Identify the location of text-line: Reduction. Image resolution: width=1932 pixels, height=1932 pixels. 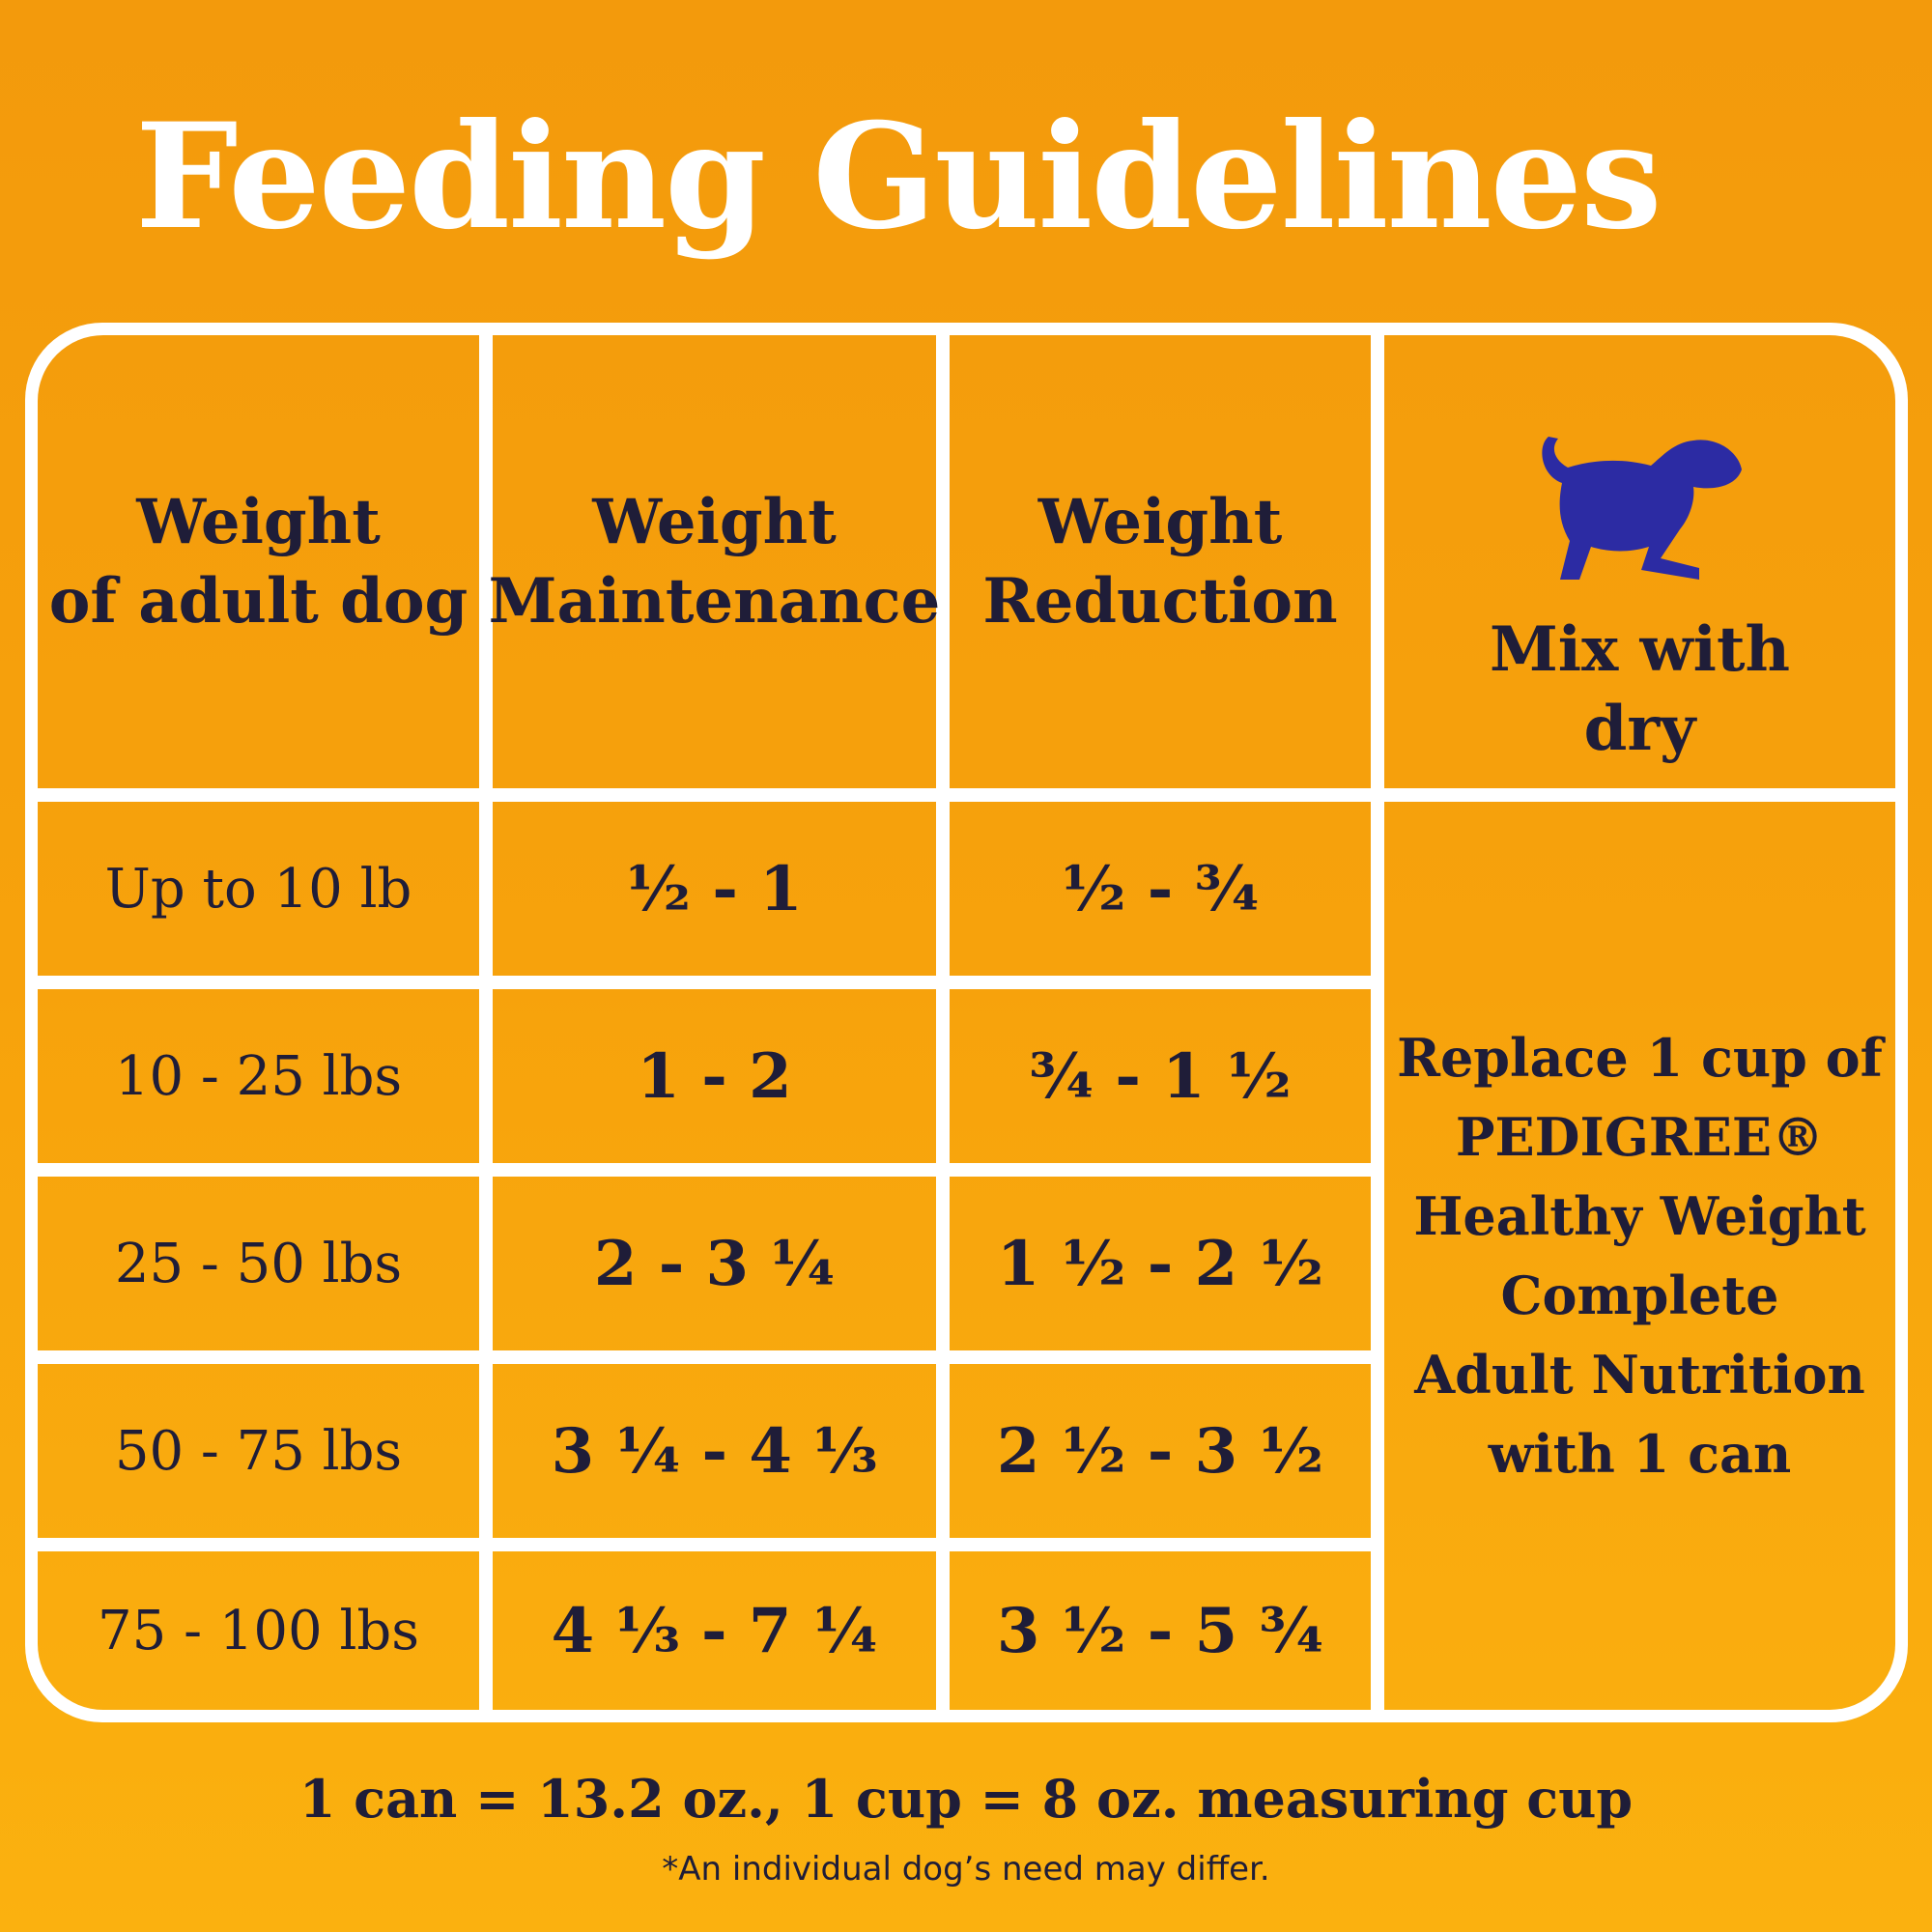
(1160, 601).